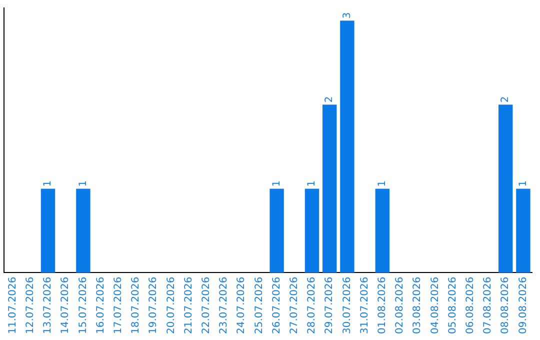 The height and width of the screenshot is (340, 540). Describe the element at coordinates (347, 305) in the screenshot. I see `x-tick-label: 30.07.2026` at that location.